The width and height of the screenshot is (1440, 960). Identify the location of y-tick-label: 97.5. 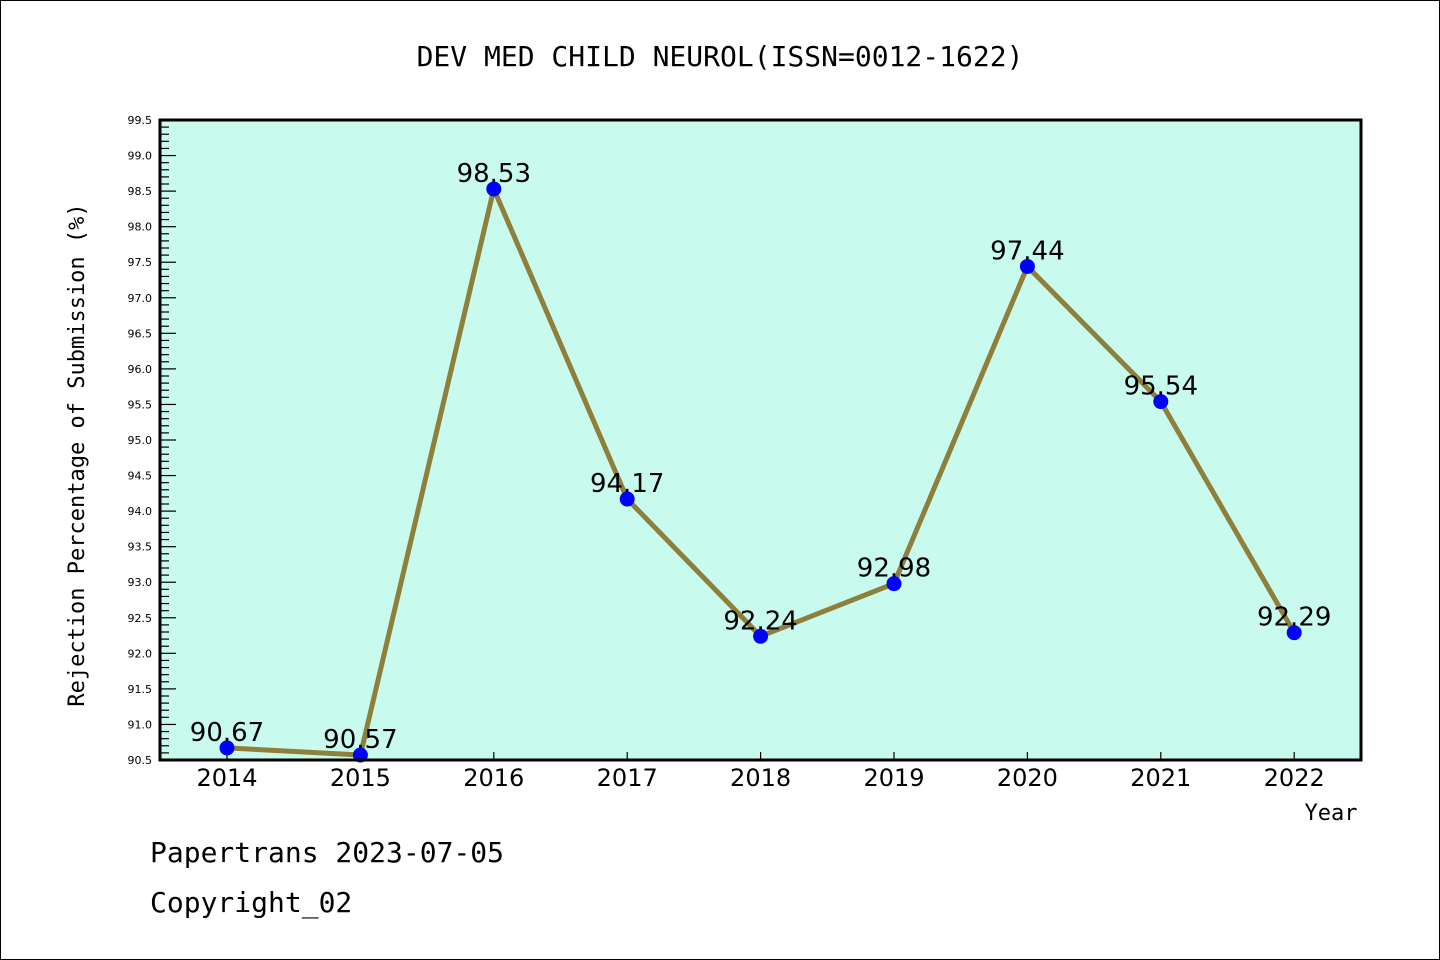
(140, 262).